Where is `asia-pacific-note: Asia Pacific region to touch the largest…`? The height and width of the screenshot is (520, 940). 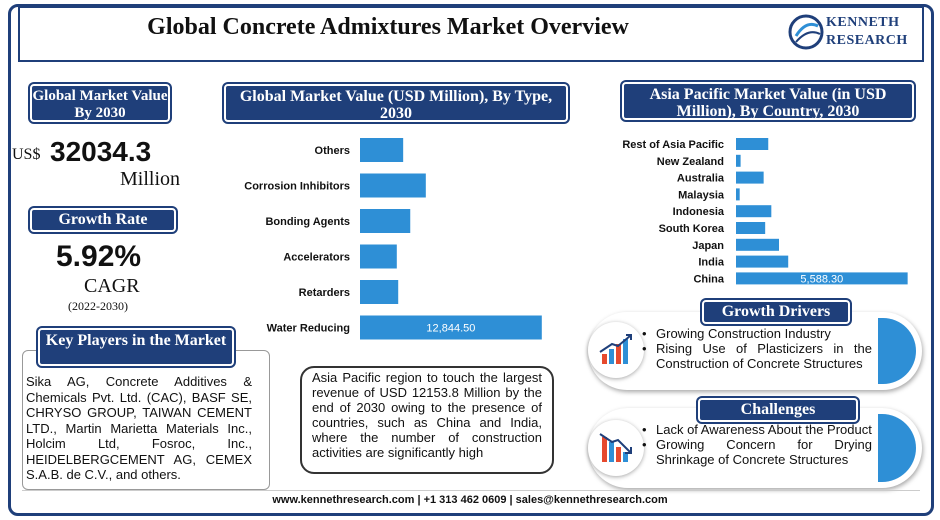
asia-pacific-note: Asia Pacific region to touch the largest… is located at coordinates (427, 420).